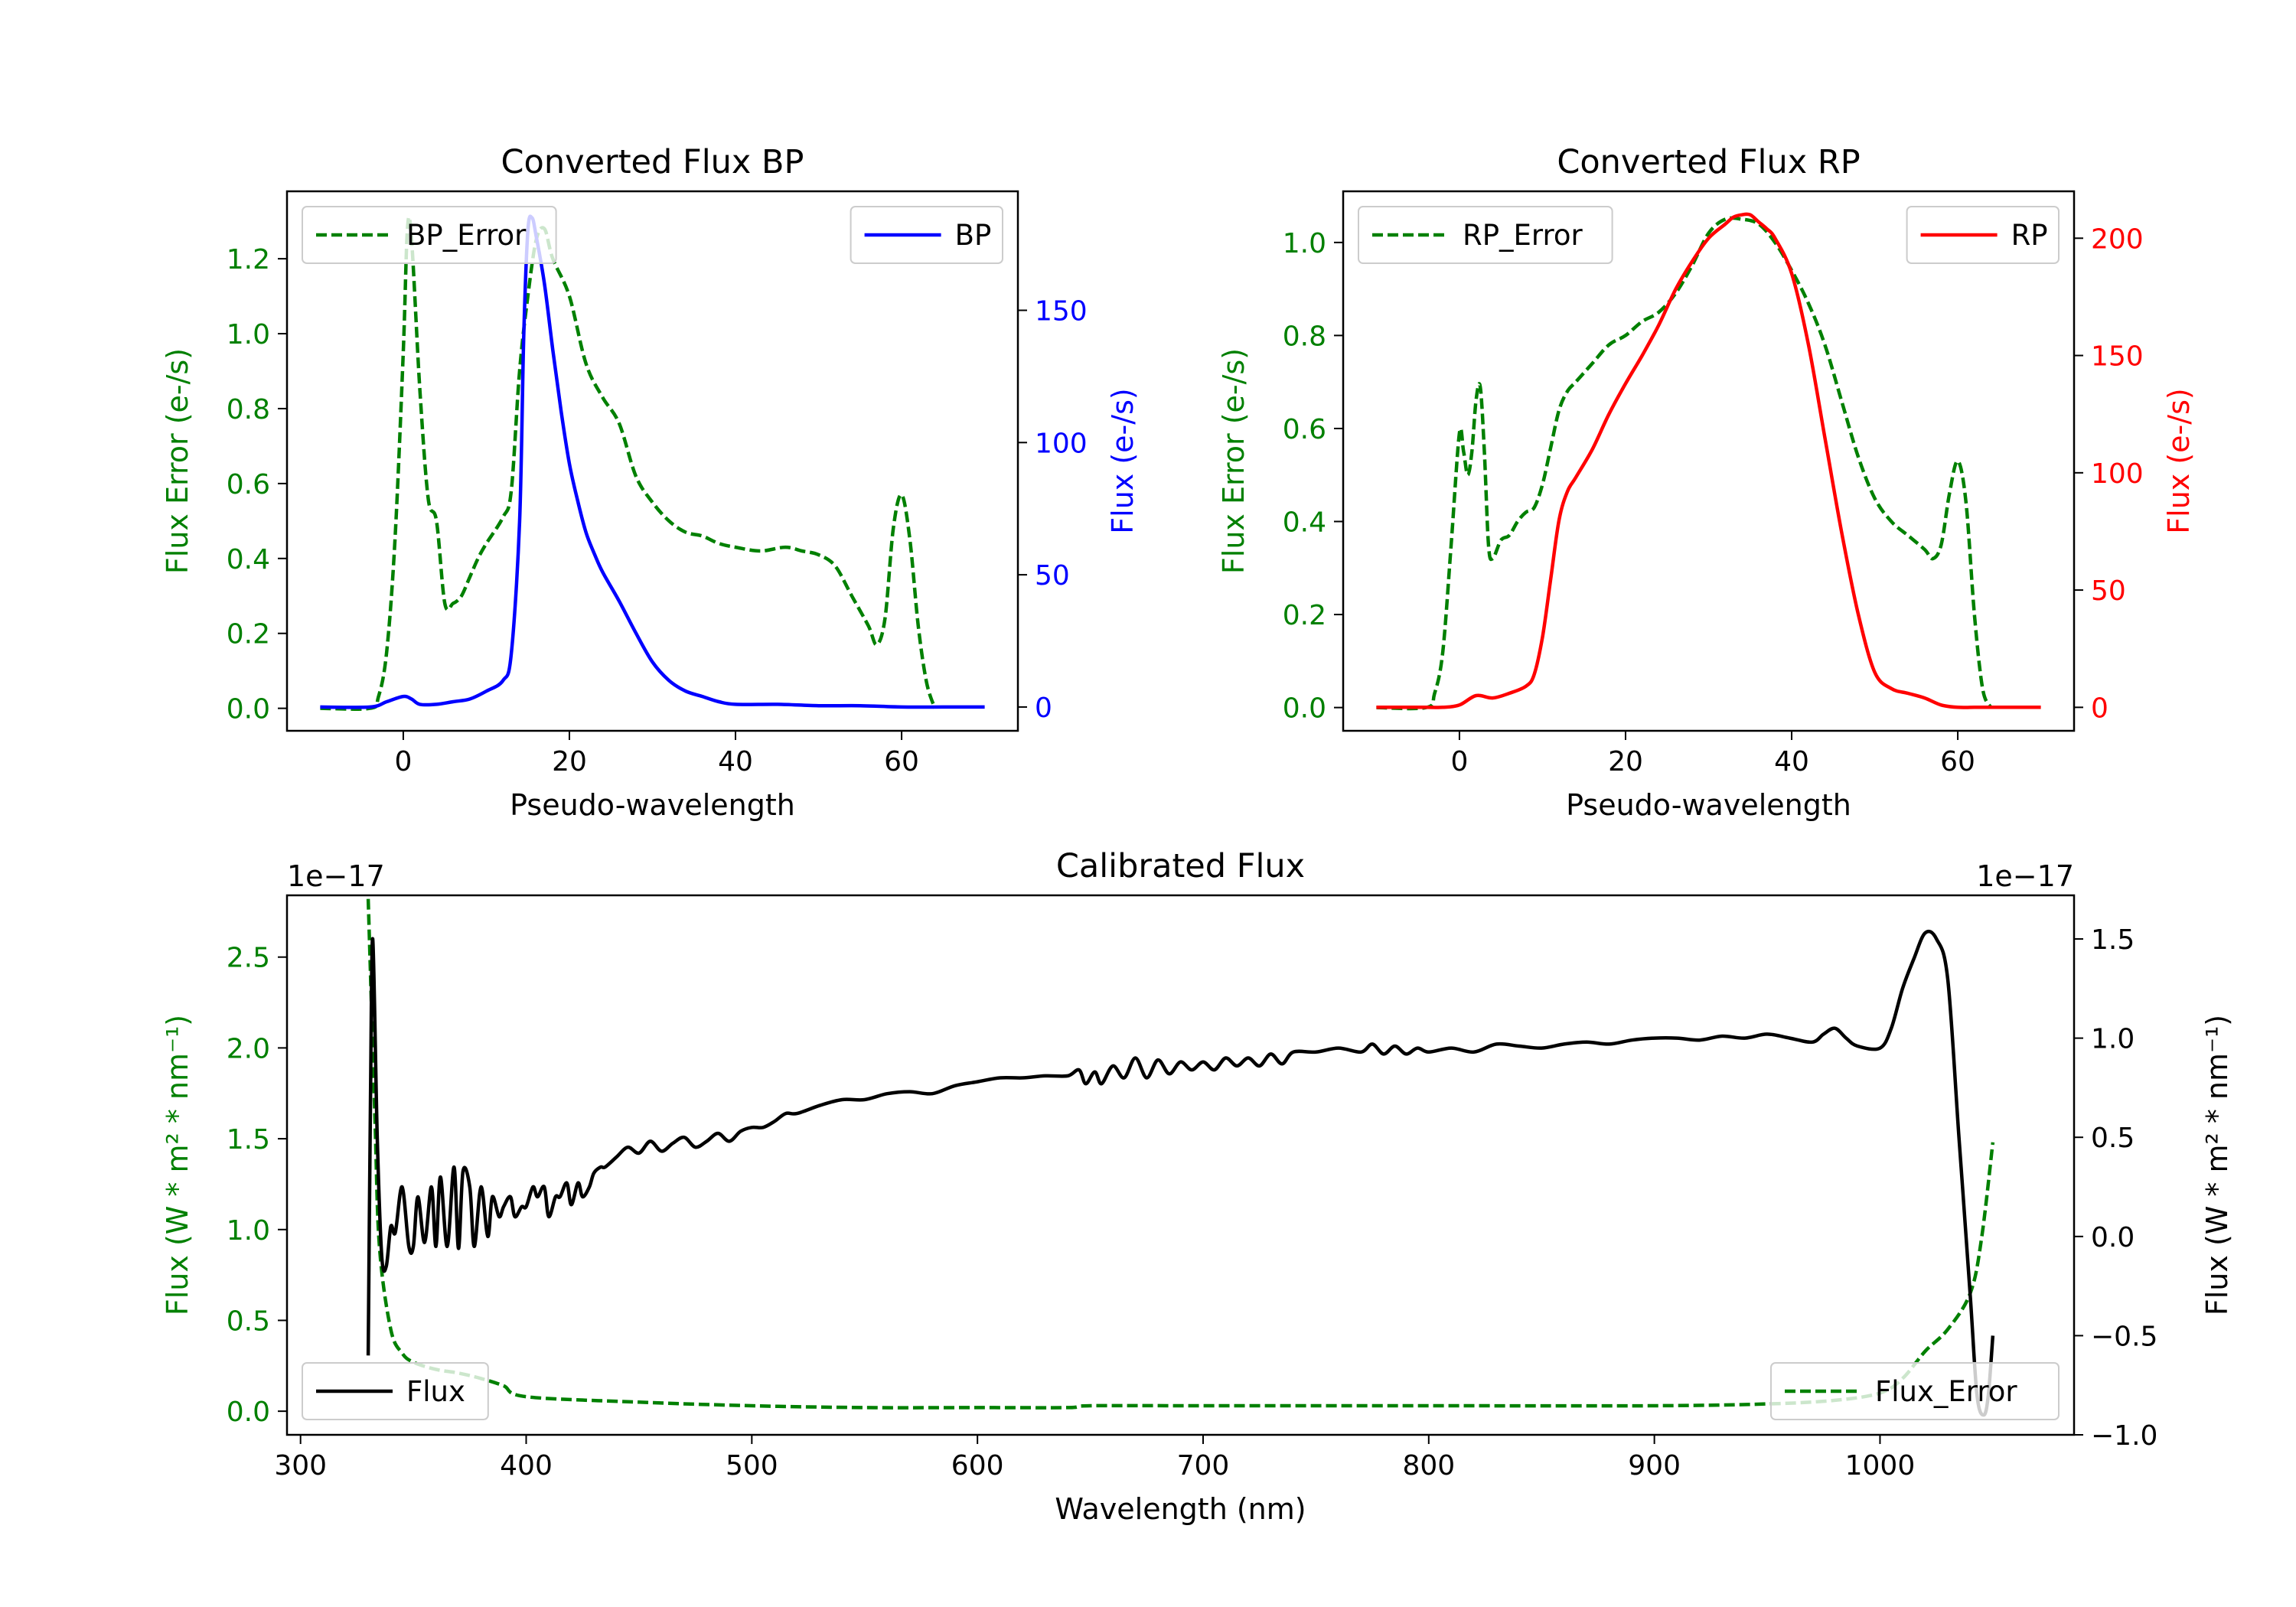 This screenshot has width=2296, height=1607. I want to click on chart-title: Converted Flux BP, so click(652, 162).